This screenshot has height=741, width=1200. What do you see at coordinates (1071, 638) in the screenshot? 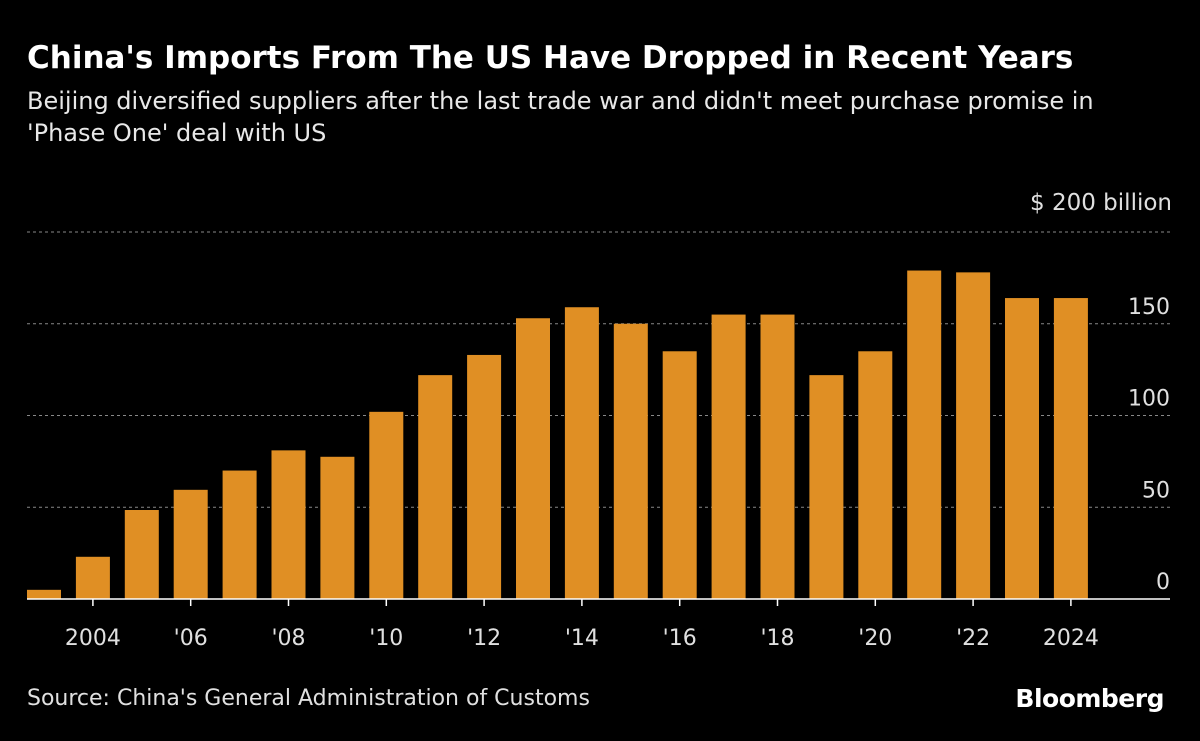
I see `x-tick-label: 2024` at bounding box center [1071, 638].